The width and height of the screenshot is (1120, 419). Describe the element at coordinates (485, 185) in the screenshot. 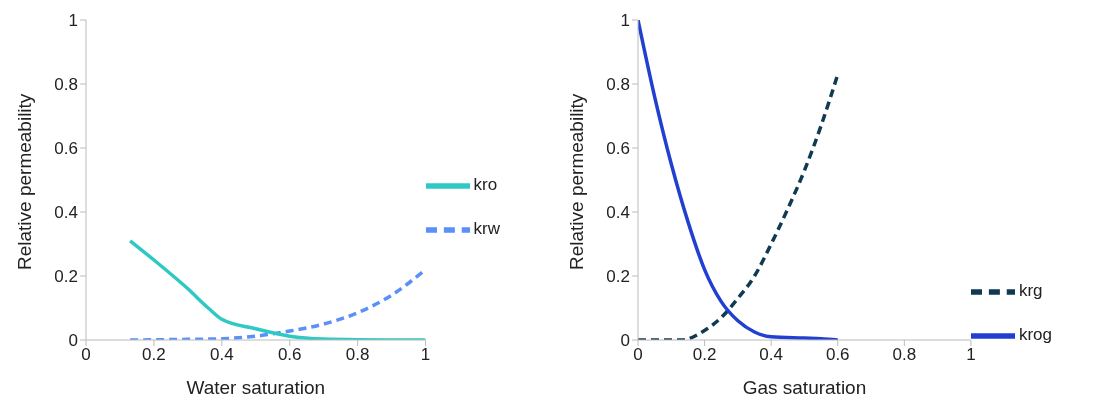

I see `legend-label: kro` at that location.